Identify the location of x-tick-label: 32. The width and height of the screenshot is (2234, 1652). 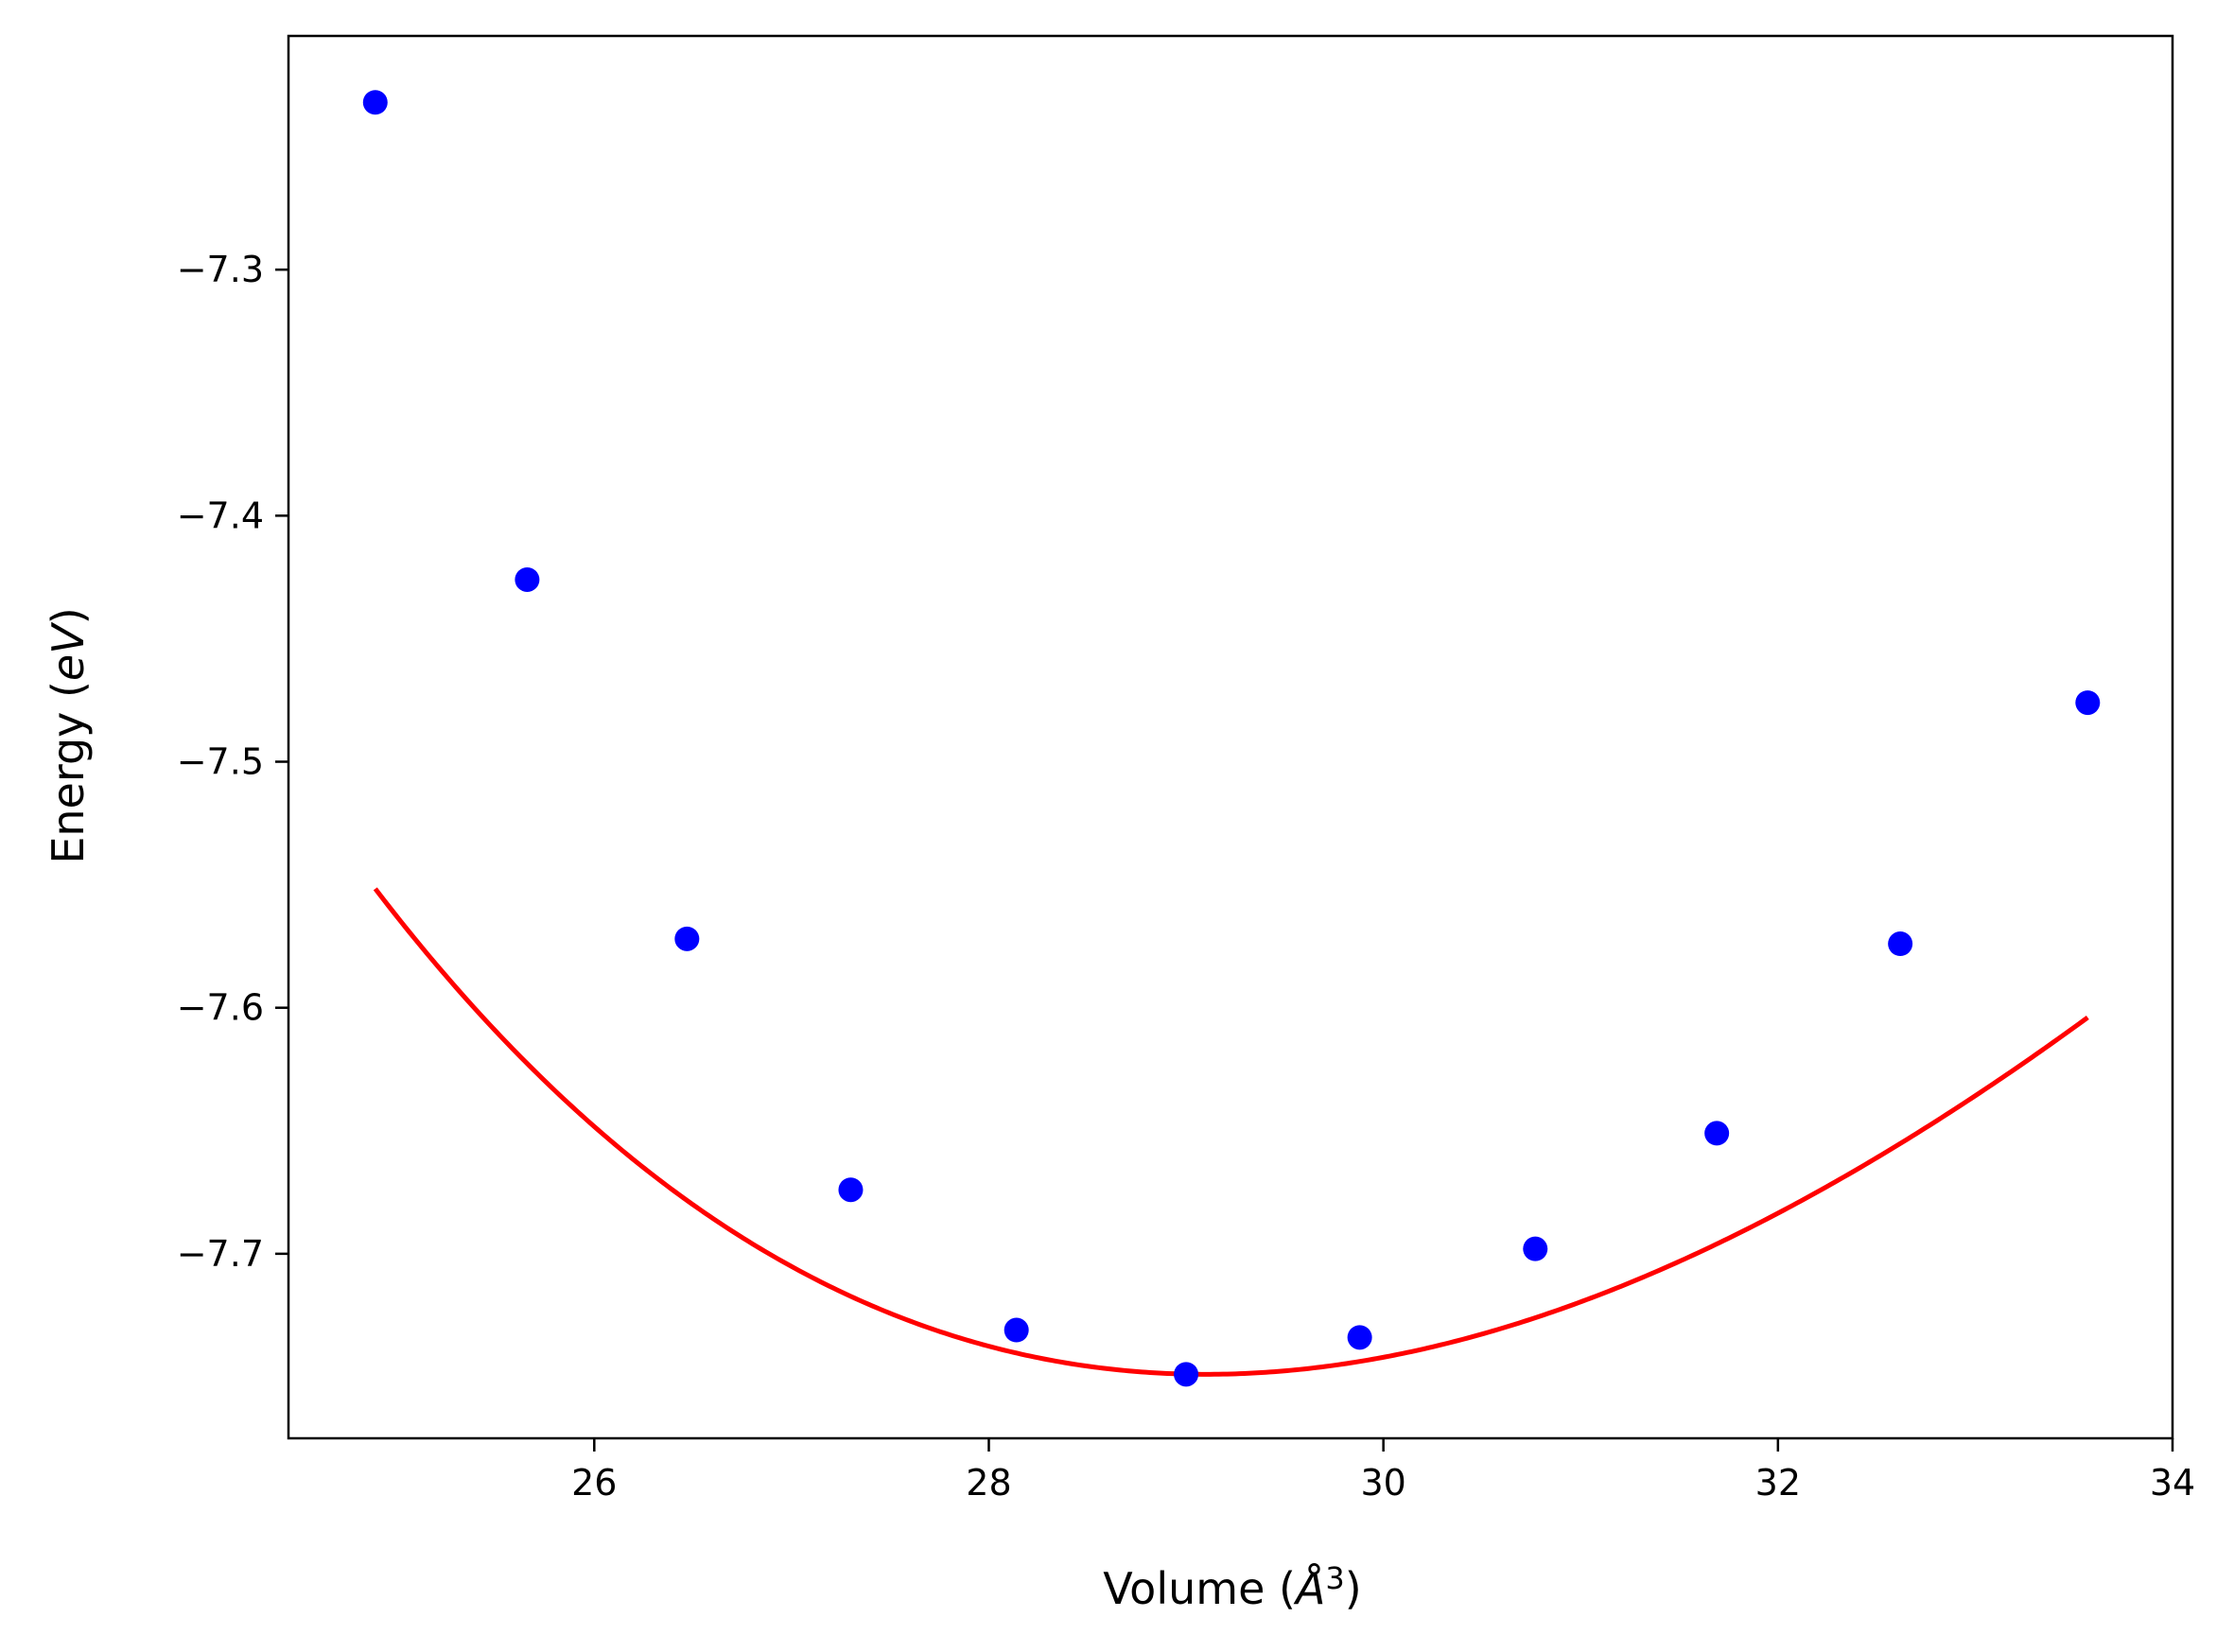
(1778, 1483).